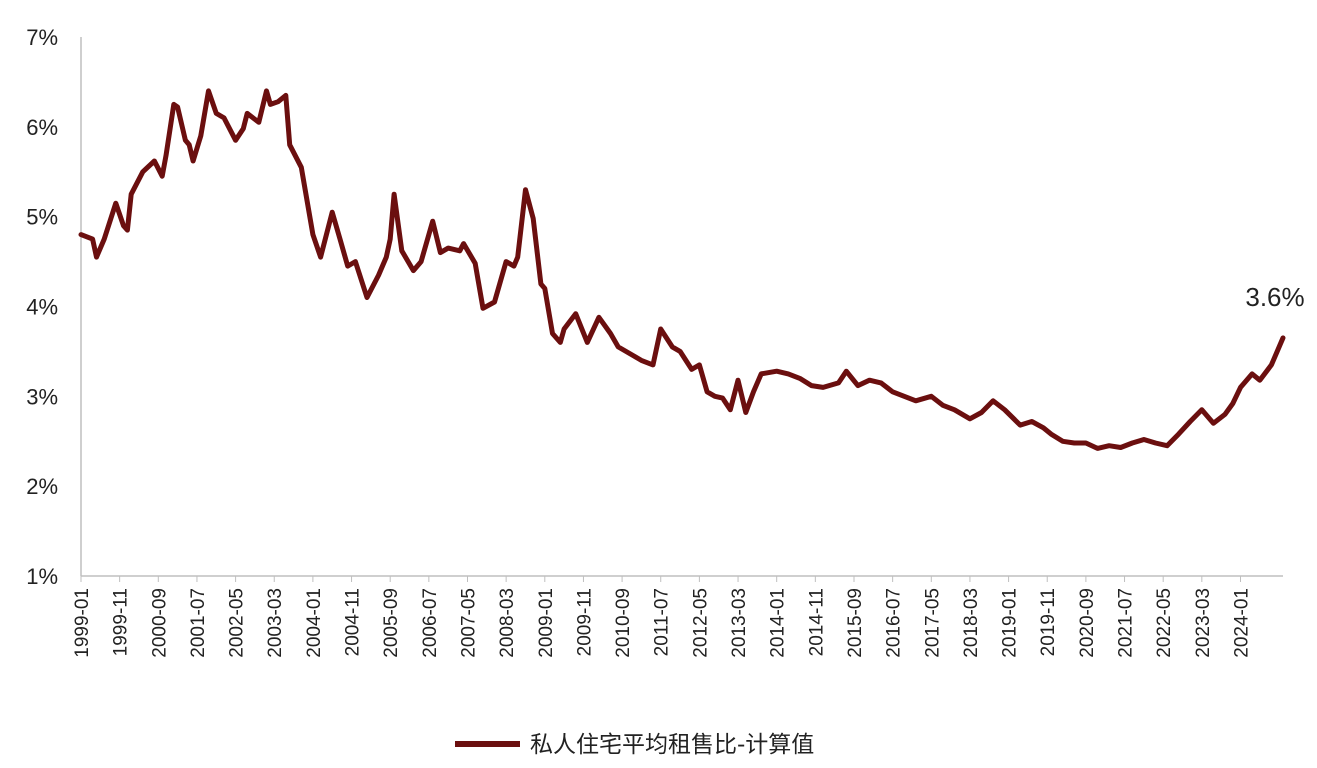 The image size is (1317, 768). I want to click on x-tick-label: 1999-11, so click(121, 622).